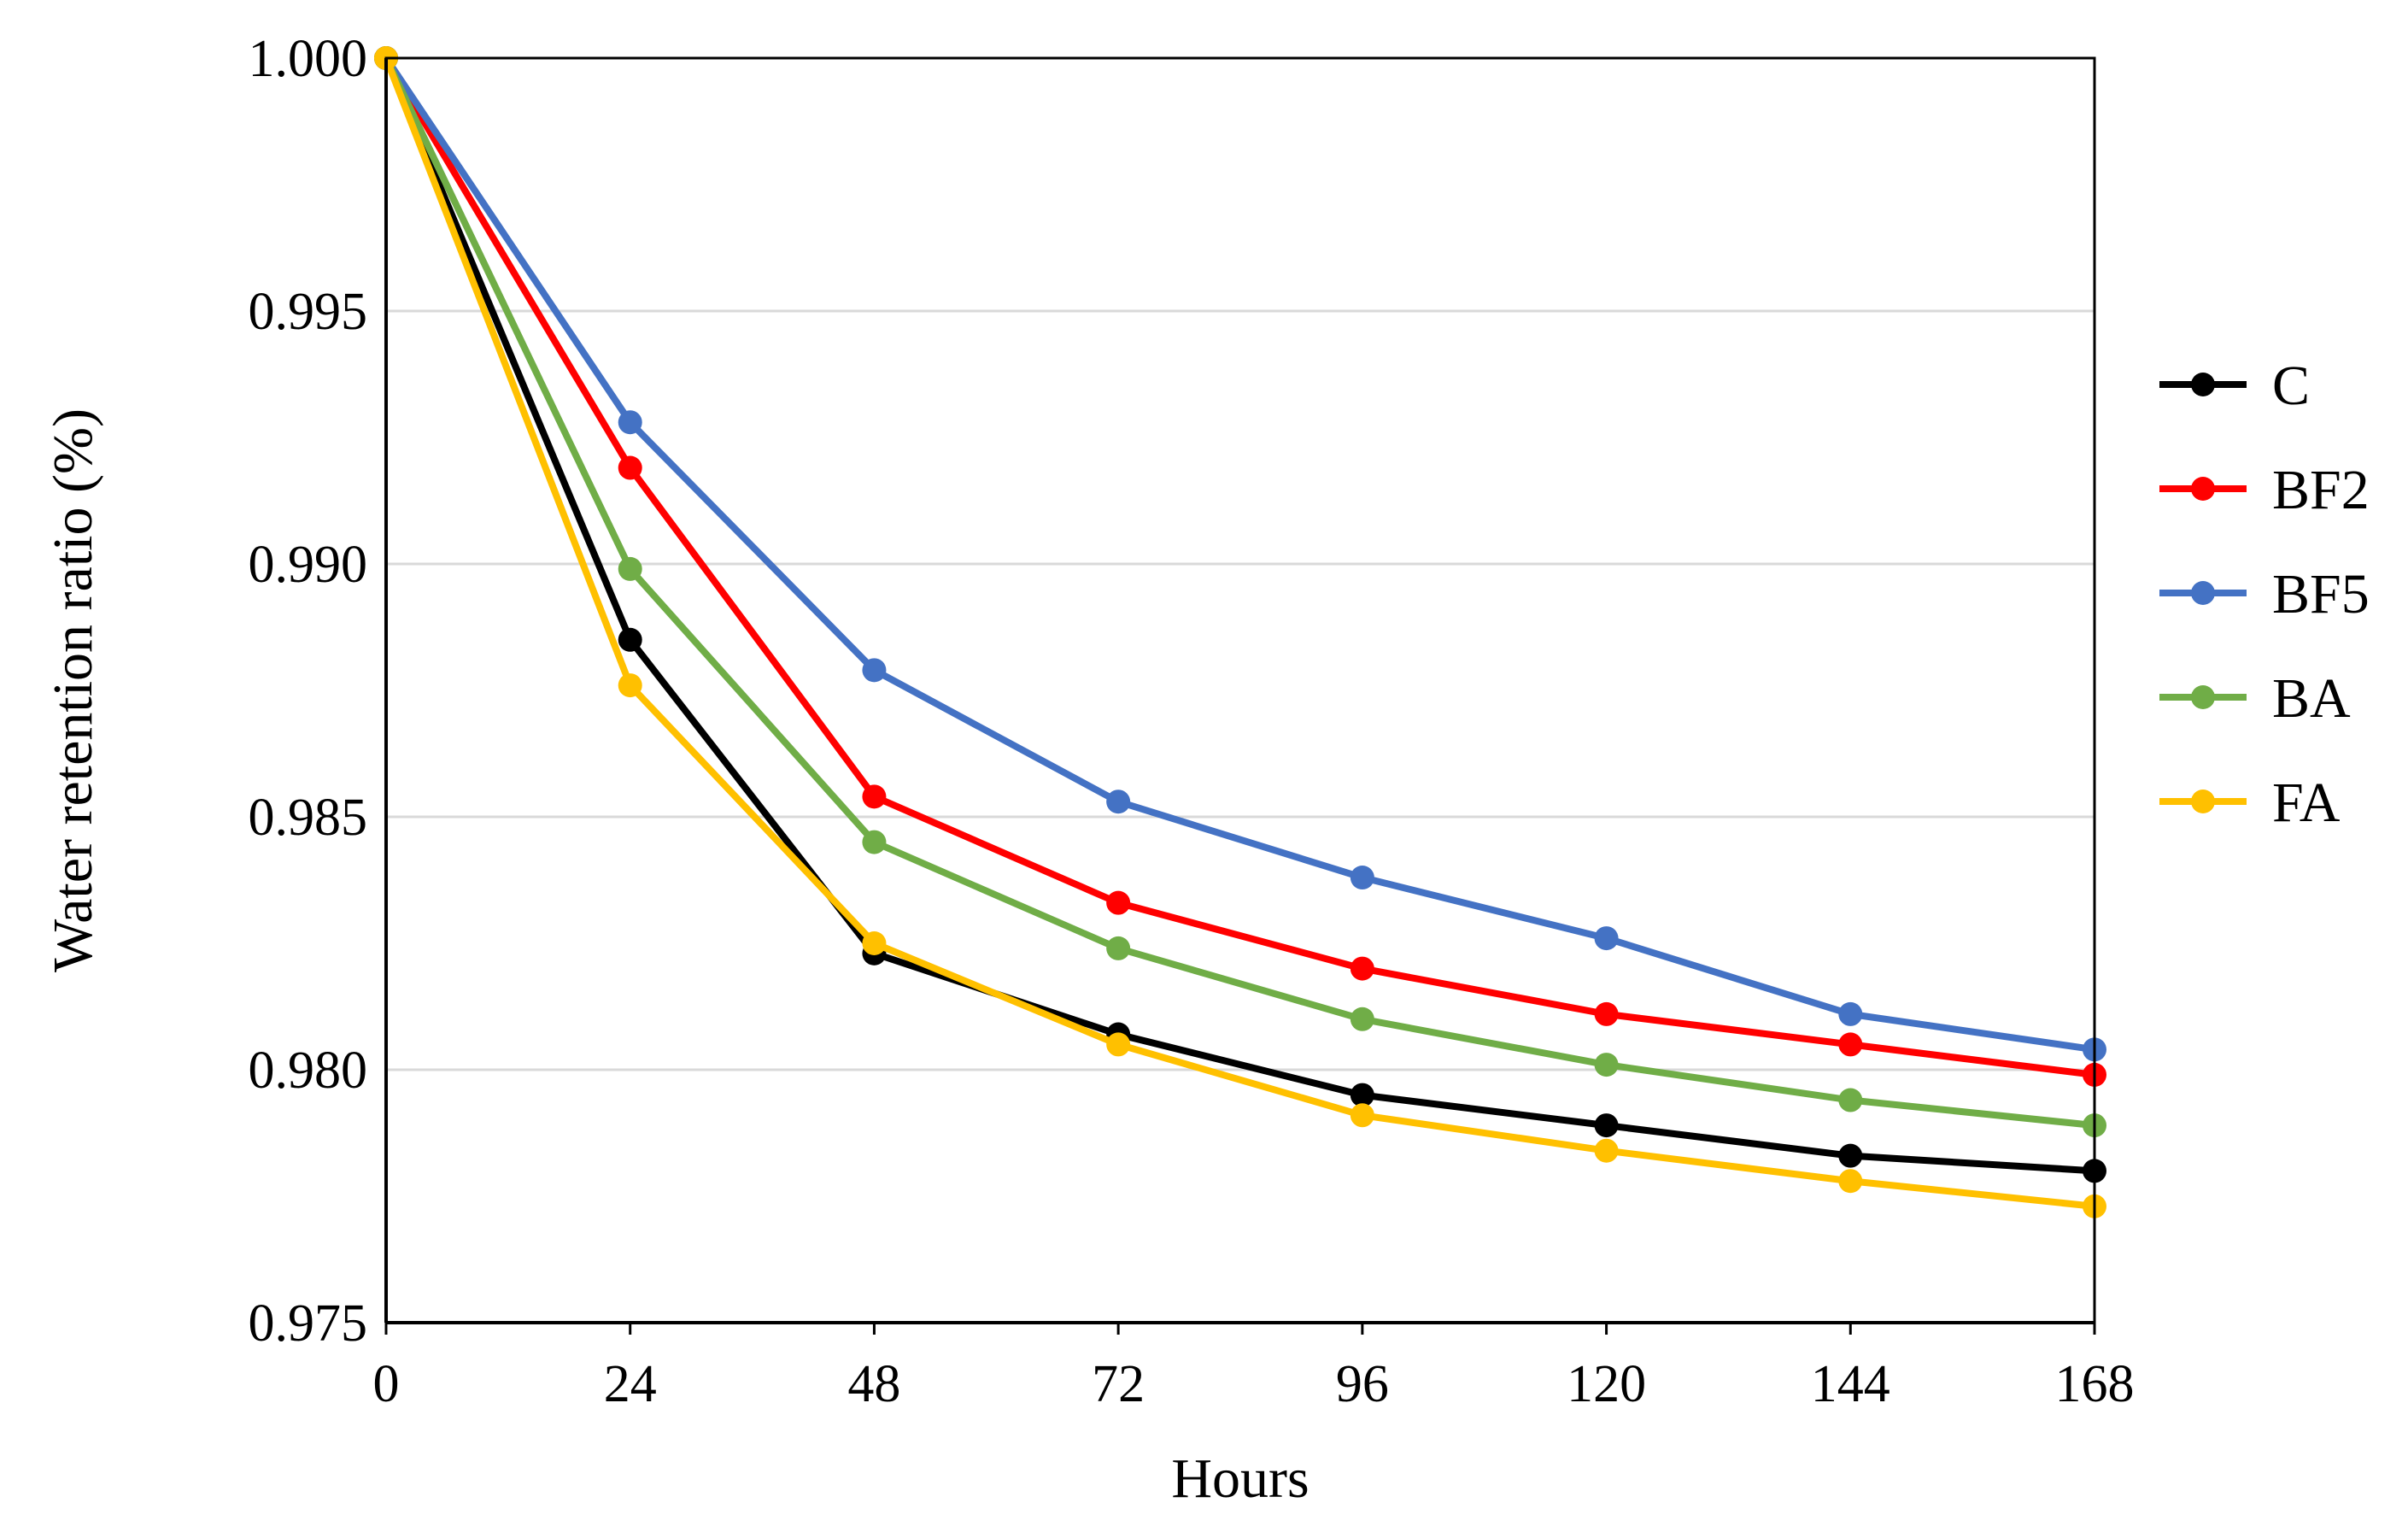 Image resolution: width=2408 pixels, height=1532 pixels. Describe the element at coordinates (1606, 1384) in the screenshot. I see `x-tick-label: 120` at that location.